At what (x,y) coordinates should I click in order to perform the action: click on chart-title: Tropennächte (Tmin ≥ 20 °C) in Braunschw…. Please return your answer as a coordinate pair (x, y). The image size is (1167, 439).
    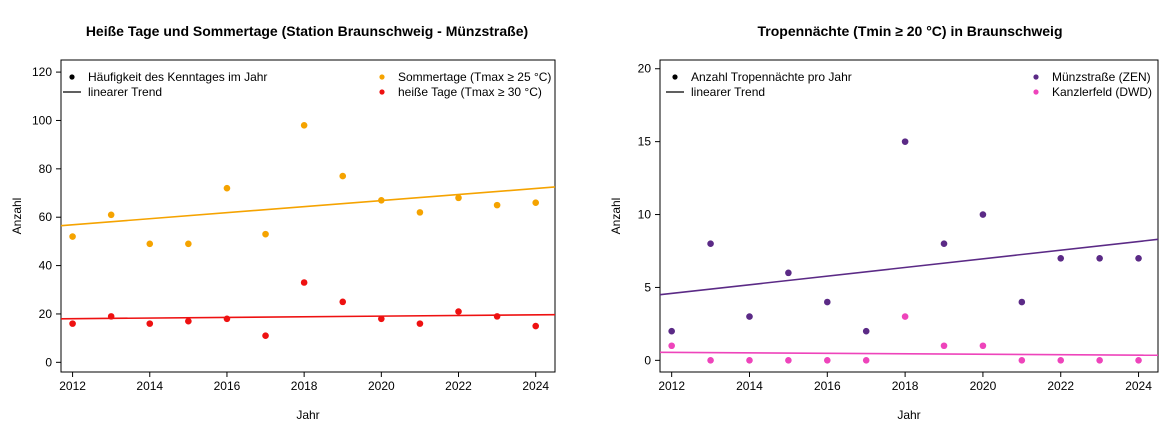
    Looking at the image, I should click on (910, 31).